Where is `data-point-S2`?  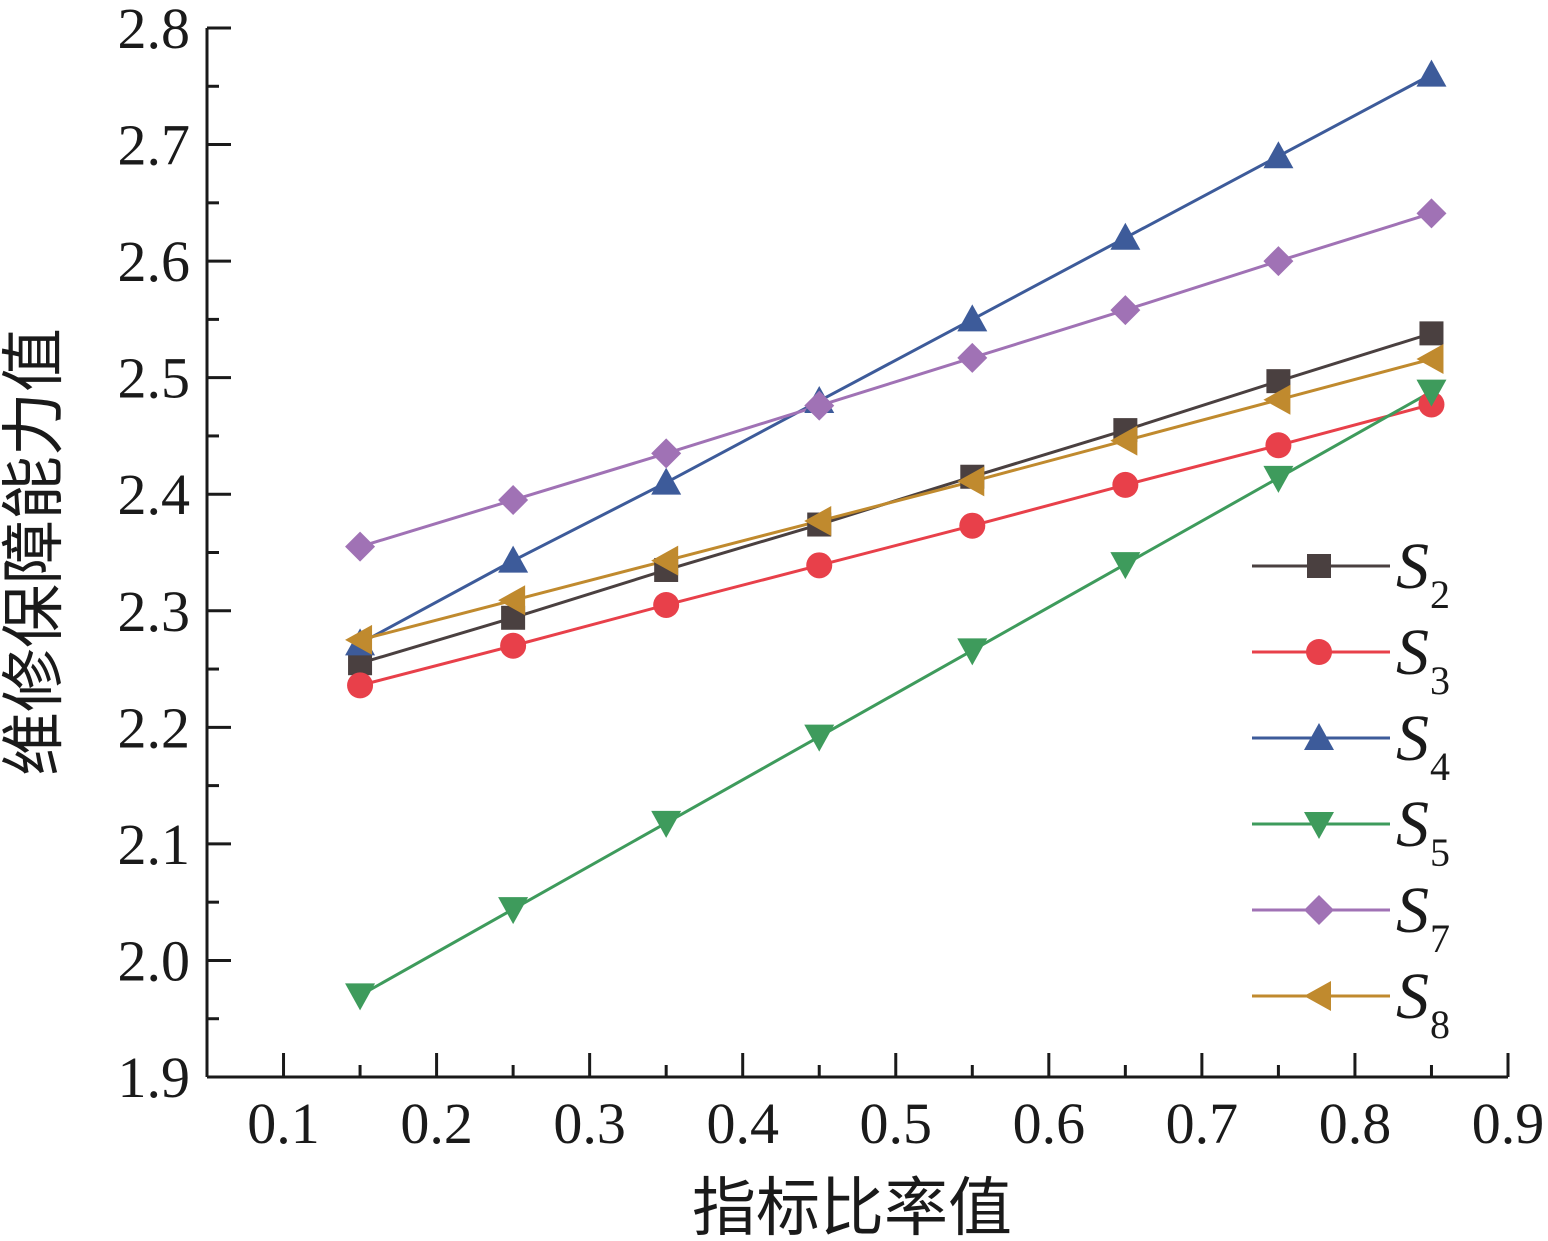
data-point-S2 is located at coordinates (1431, 333).